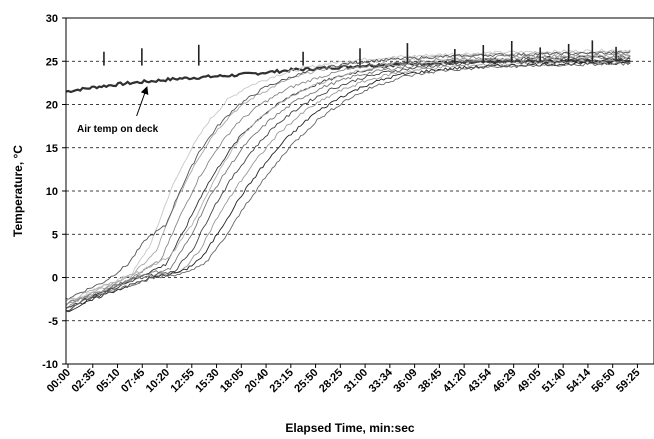  Describe the element at coordinates (52, 106) in the screenshot. I see `y-tick-label: 20` at that location.